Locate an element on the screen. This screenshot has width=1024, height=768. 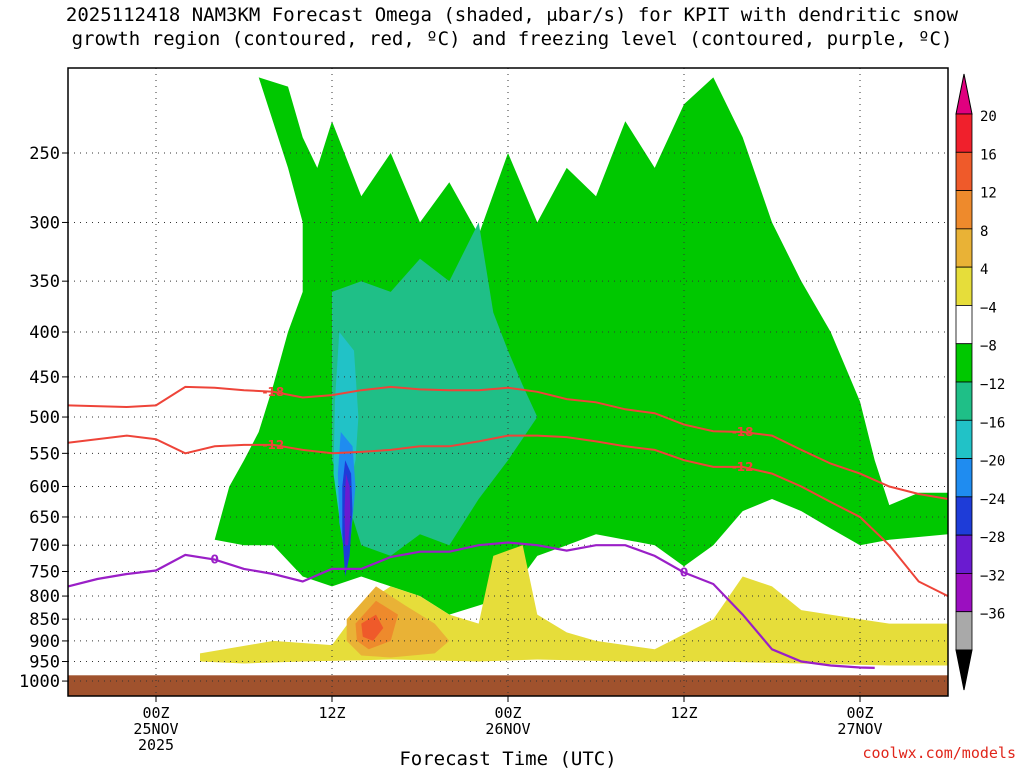
y-tick-label-850: 850 is located at coordinates (44, 620).